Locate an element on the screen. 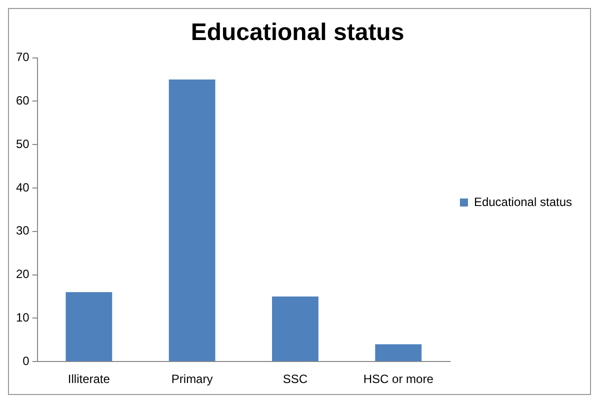 This screenshot has height=403, width=599. y-tick-label: 30 is located at coordinates (23, 231).